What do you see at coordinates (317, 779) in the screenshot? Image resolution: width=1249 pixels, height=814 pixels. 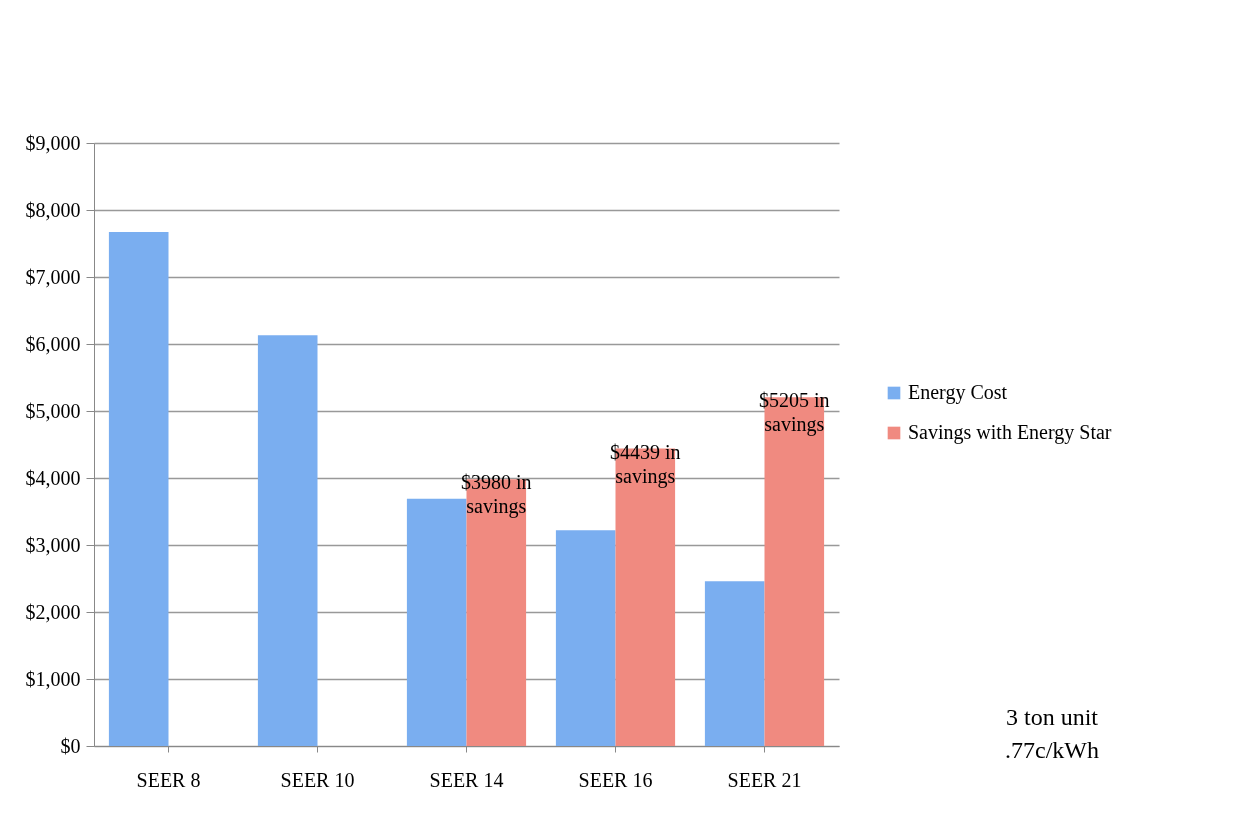 I see `x-tick-label: SEER 10` at bounding box center [317, 779].